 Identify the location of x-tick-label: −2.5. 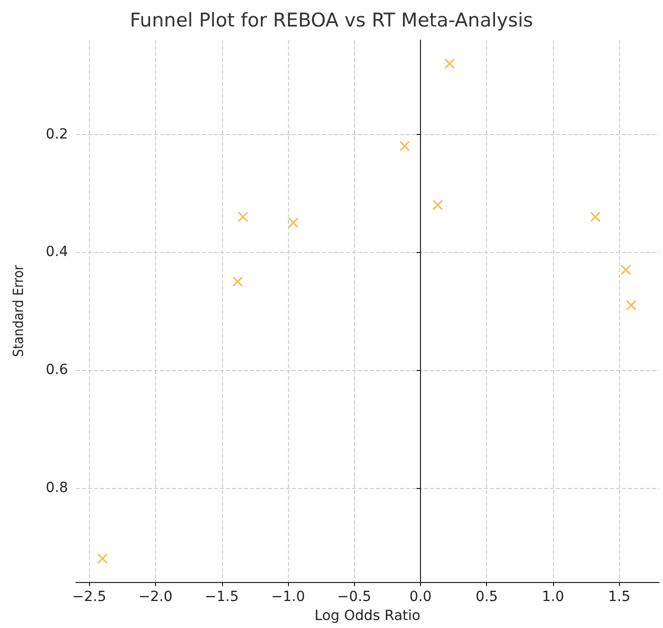
(89, 597).